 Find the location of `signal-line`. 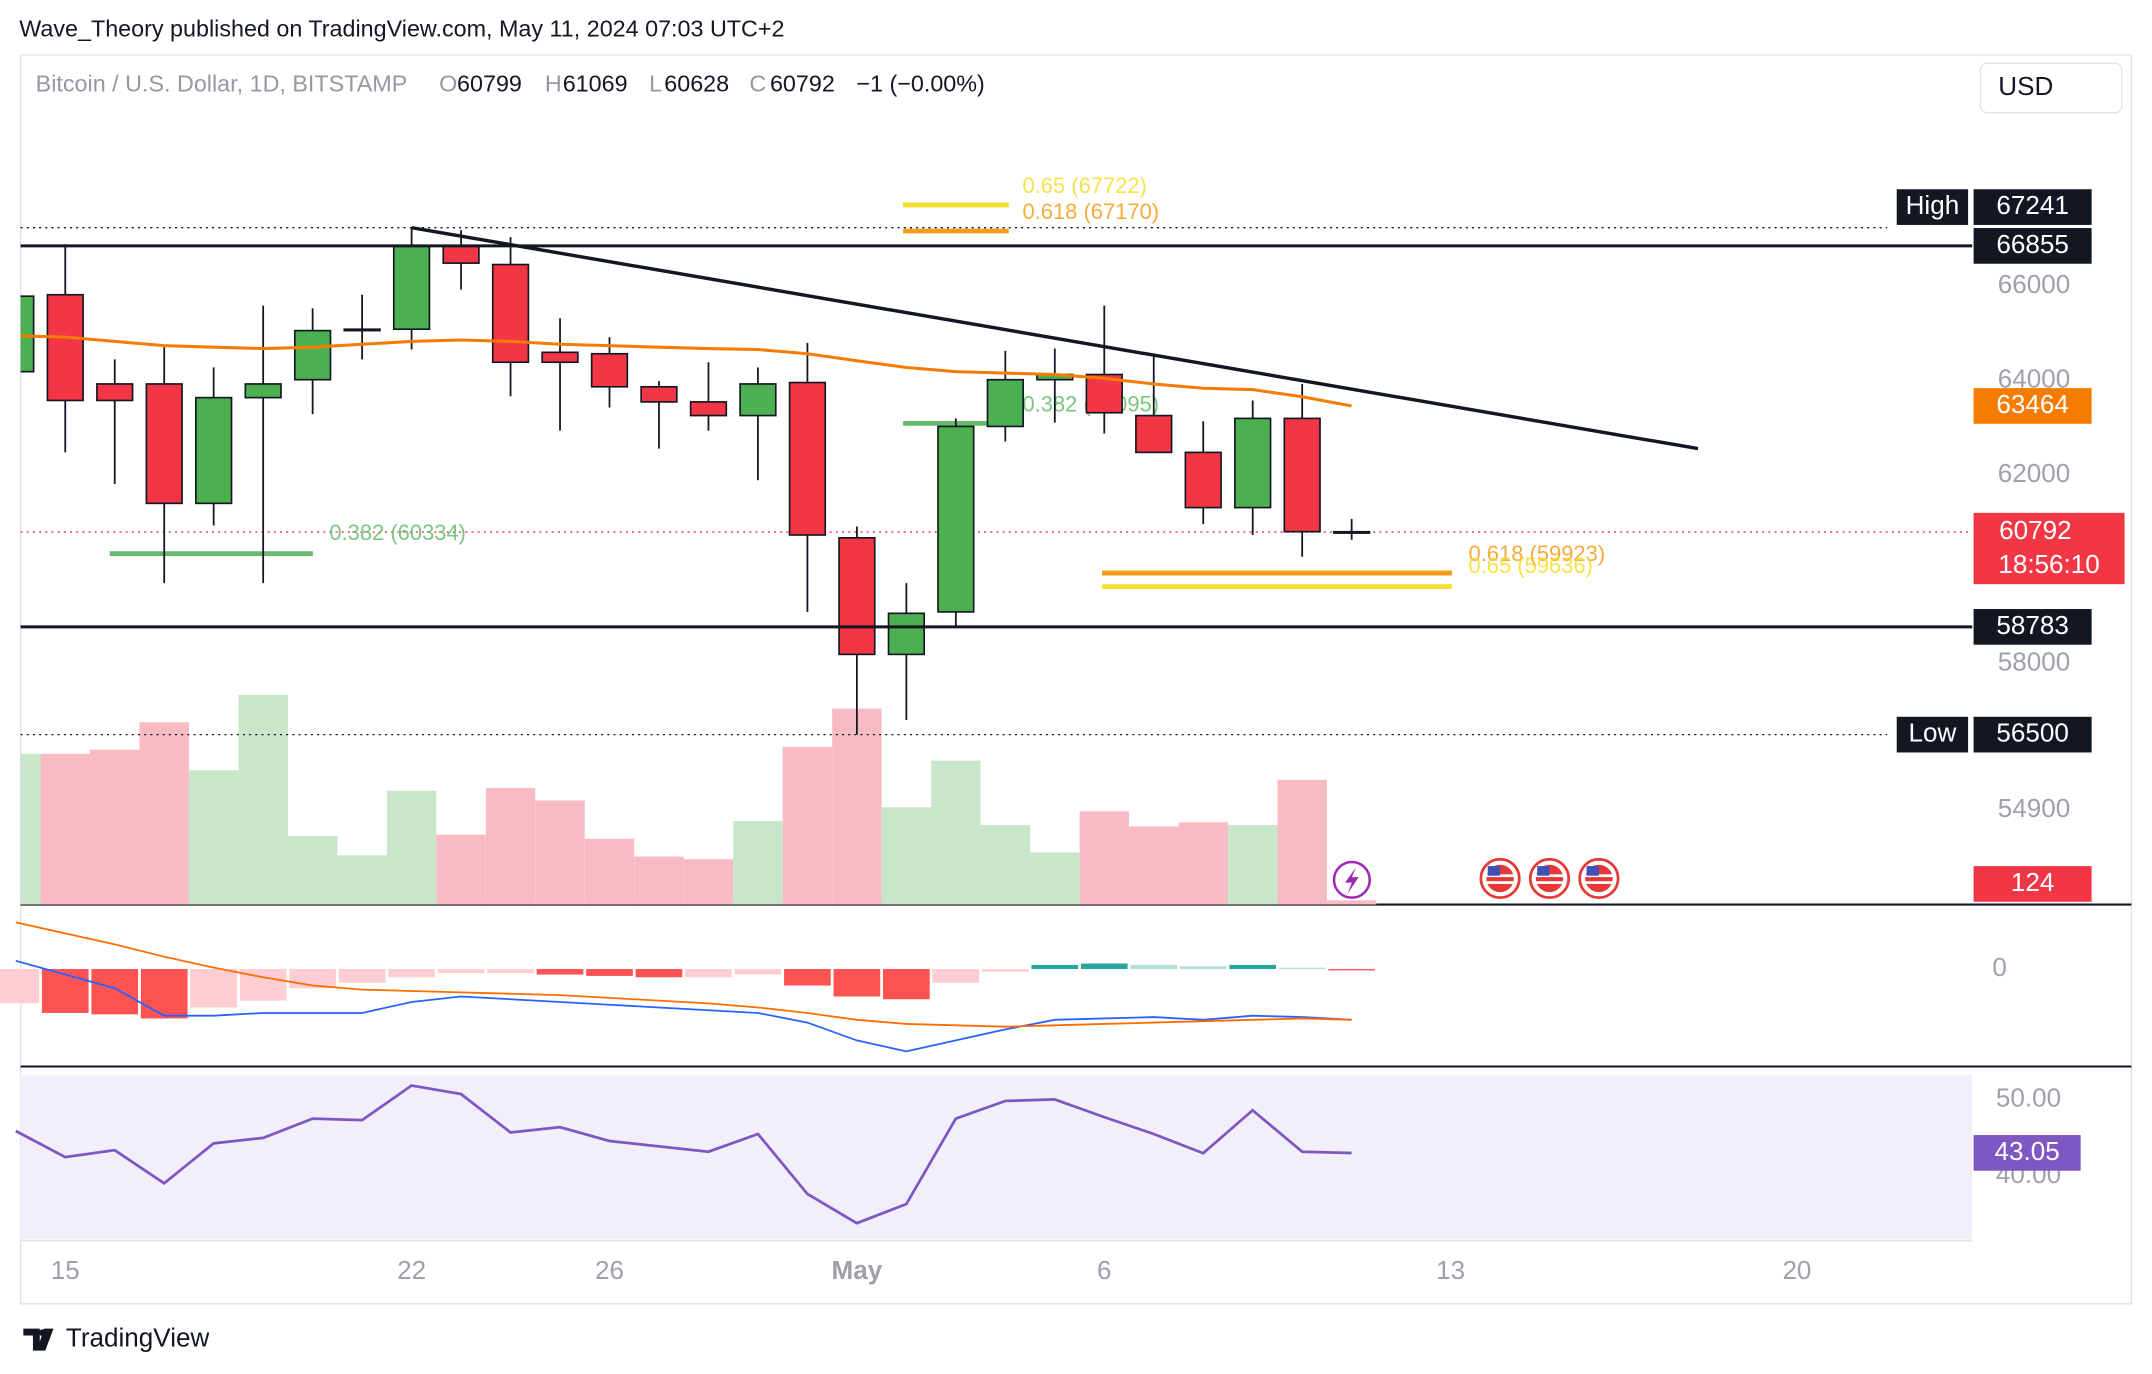

signal-line is located at coordinates (683, 974).